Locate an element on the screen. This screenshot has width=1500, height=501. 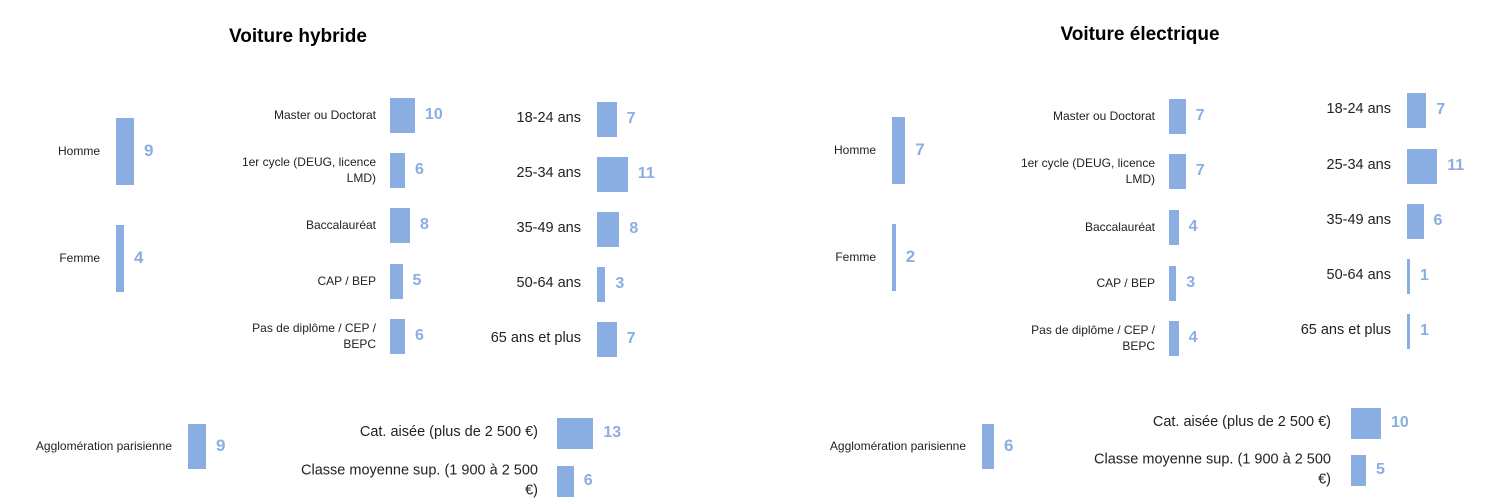
value-label-sexe: 7 is located at coordinates (920, 149).